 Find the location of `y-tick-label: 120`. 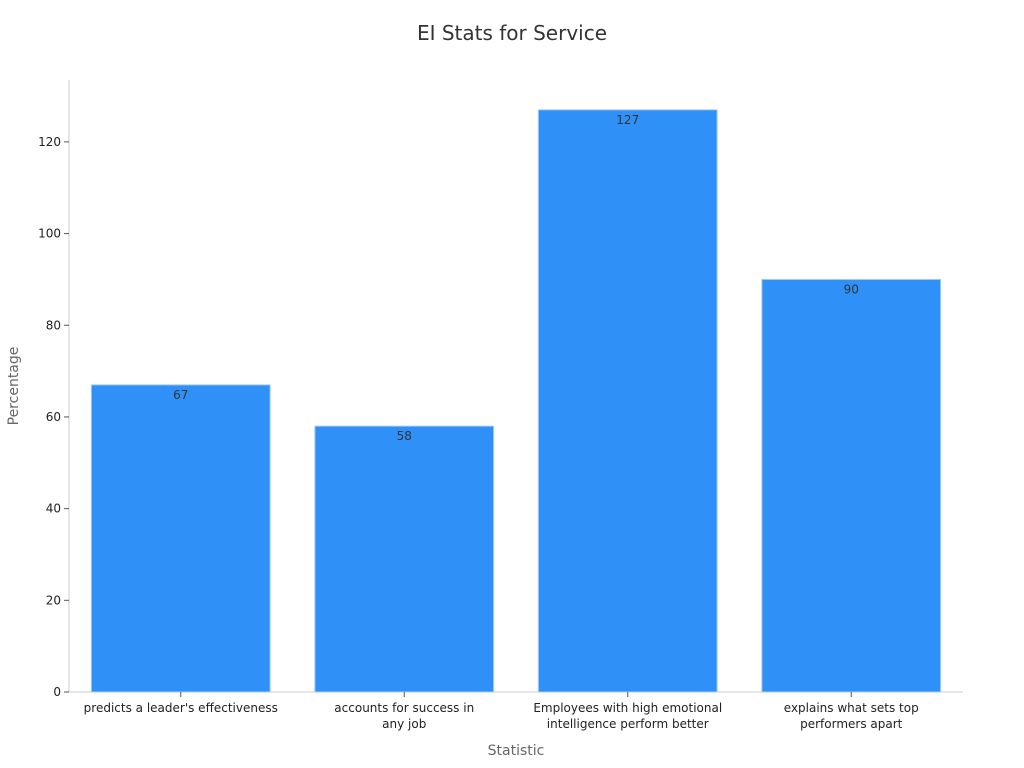

y-tick-label: 120 is located at coordinates (49, 142).